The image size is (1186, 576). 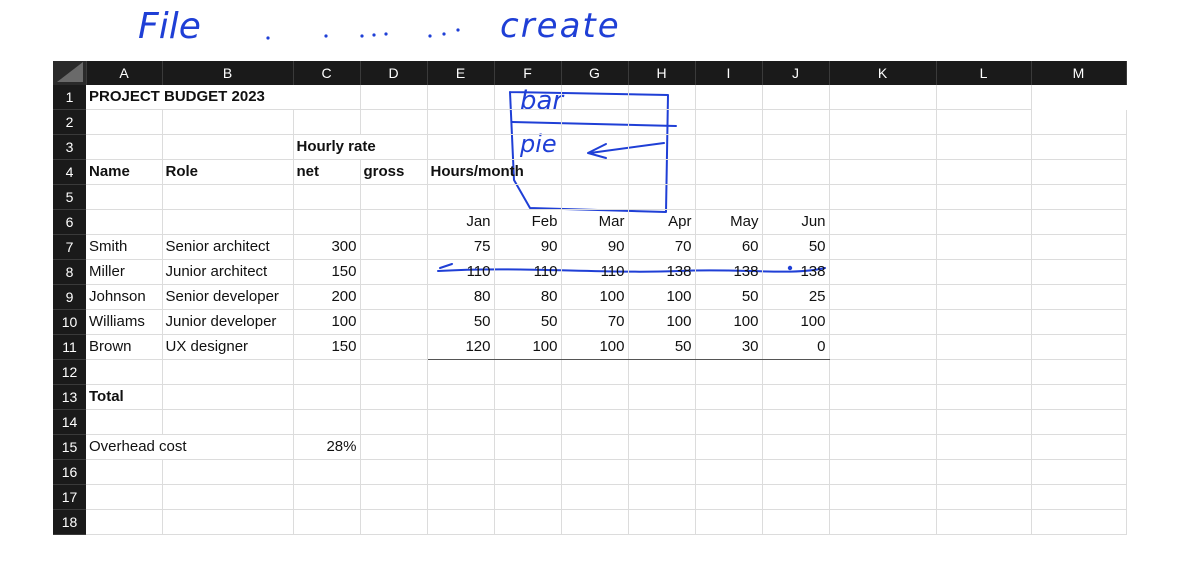 I want to click on column-header-f: F, so click(x=528, y=73).